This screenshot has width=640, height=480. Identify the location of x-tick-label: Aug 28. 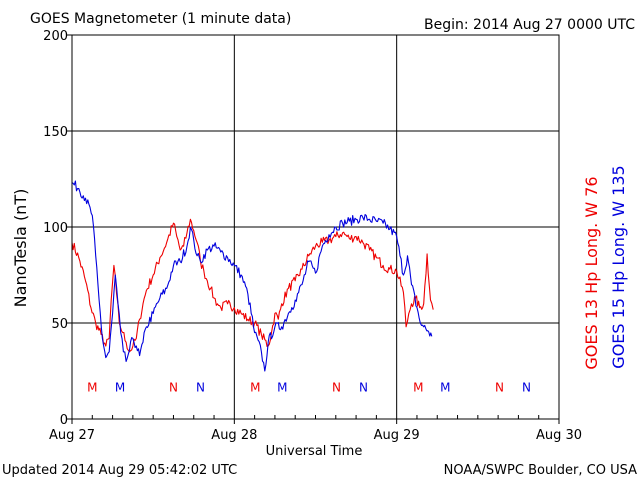
(234, 435).